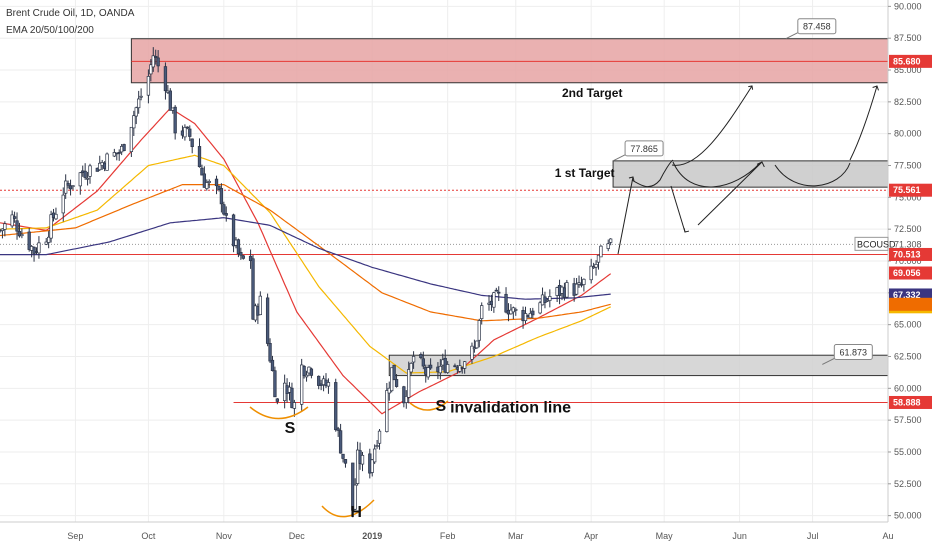 The image size is (932, 550). Describe the element at coordinates (908, 102) in the screenshot. I see `price-tick-label: 82.500` at that location.